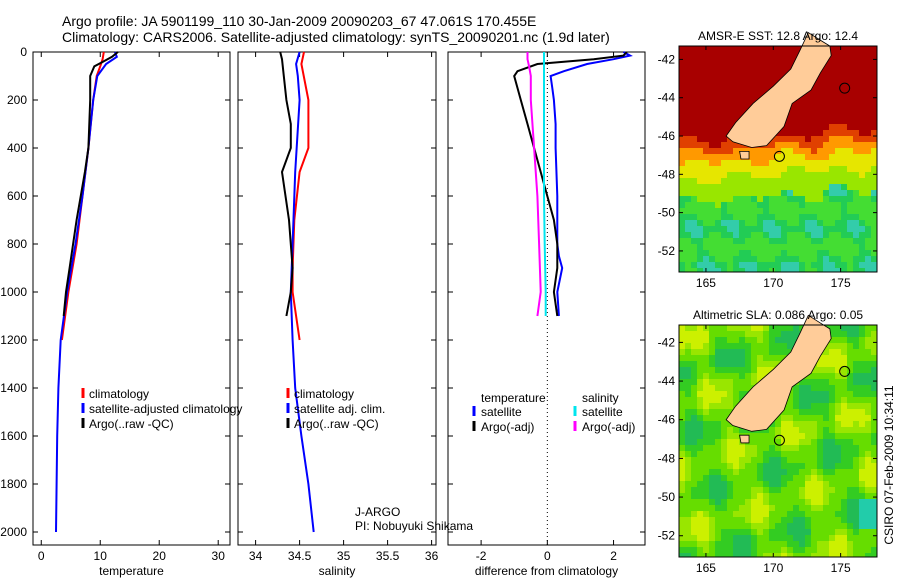  What do you see at coordinates (667, 381) in the screenshot?
I see `y-tick-label: -44` at bounding box center [667, 381].